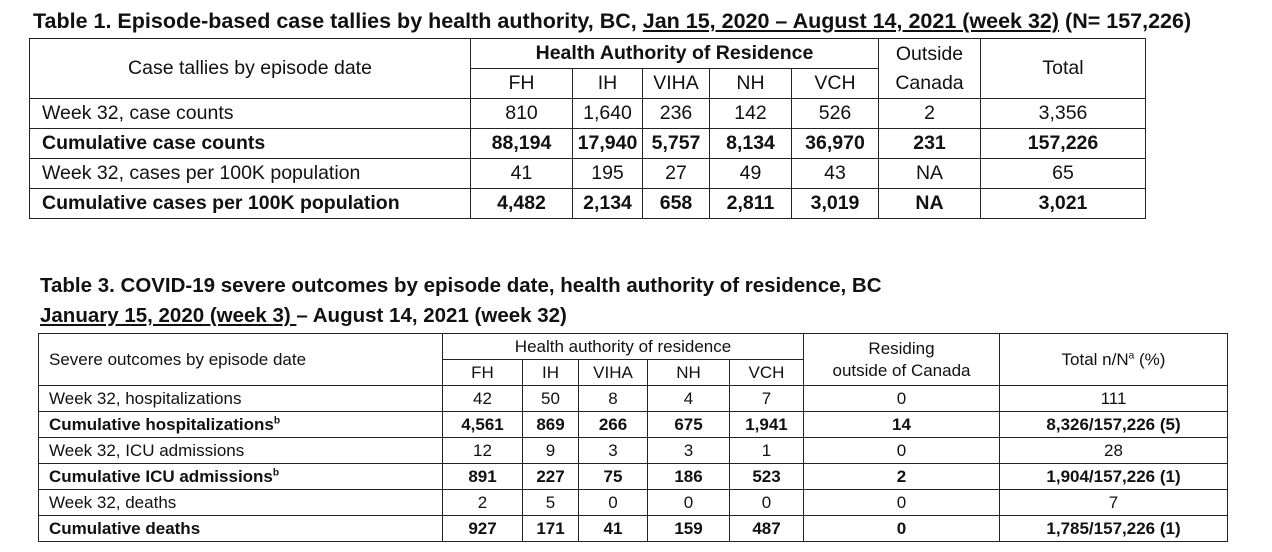  Describe the element at coordinates (676, 173) in the screenshot. I see `cell: 27` at that location.